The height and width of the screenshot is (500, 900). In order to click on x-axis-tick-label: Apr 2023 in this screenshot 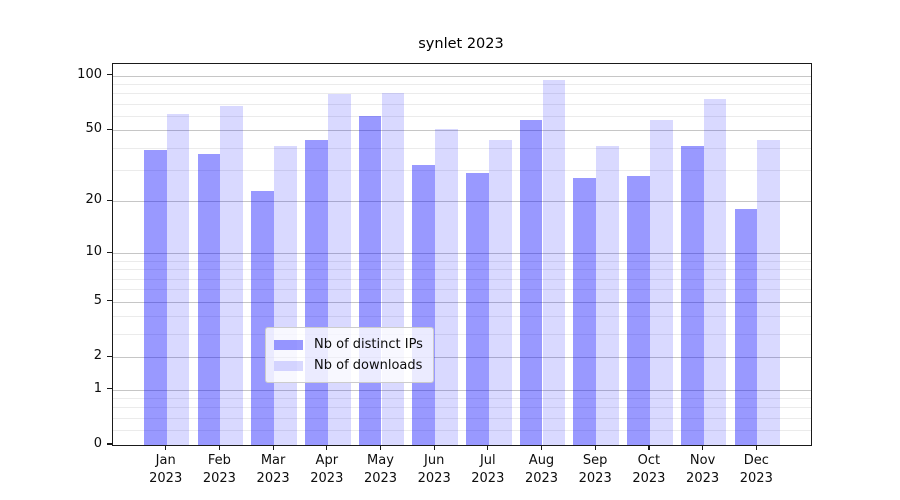, I will do `click(327, 469)`.